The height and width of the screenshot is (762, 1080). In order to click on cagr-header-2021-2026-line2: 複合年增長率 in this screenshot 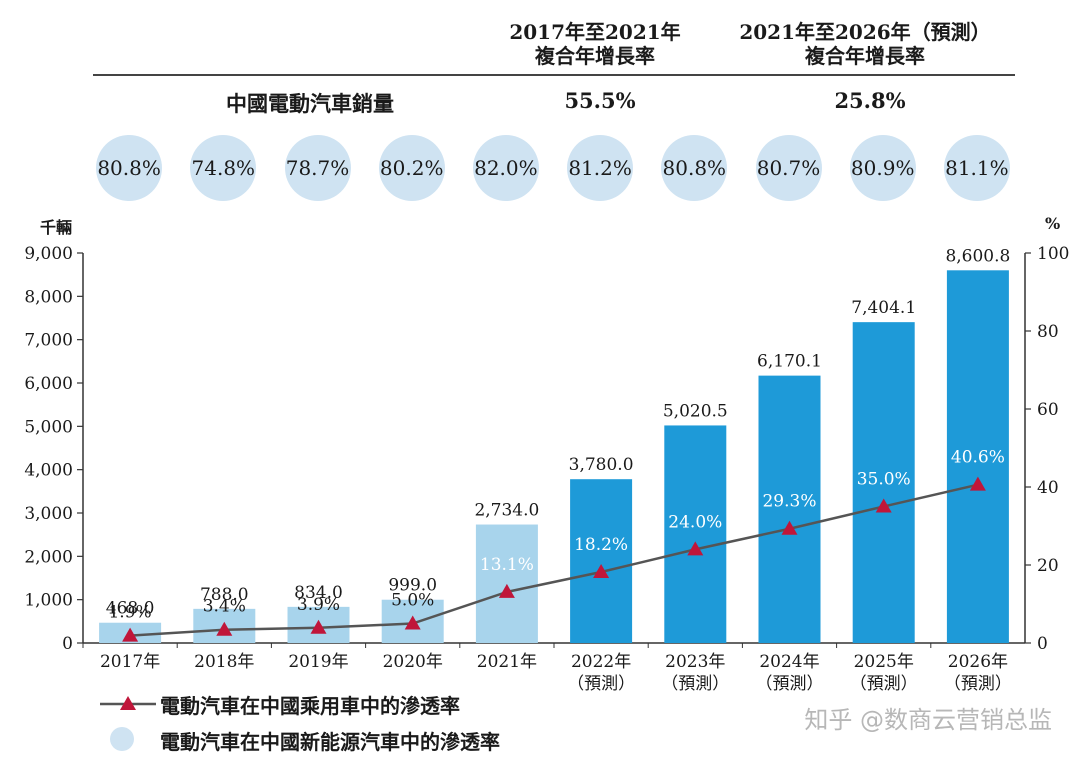, I will do `click(865, 56)`.